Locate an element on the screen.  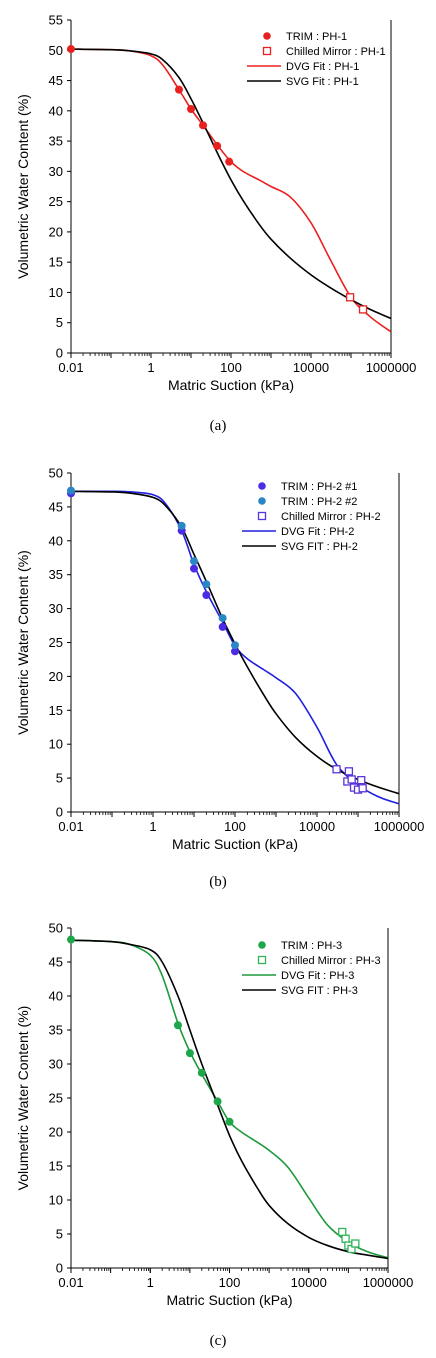
x-tick-label: 1 is located at coordinates (152, 826).